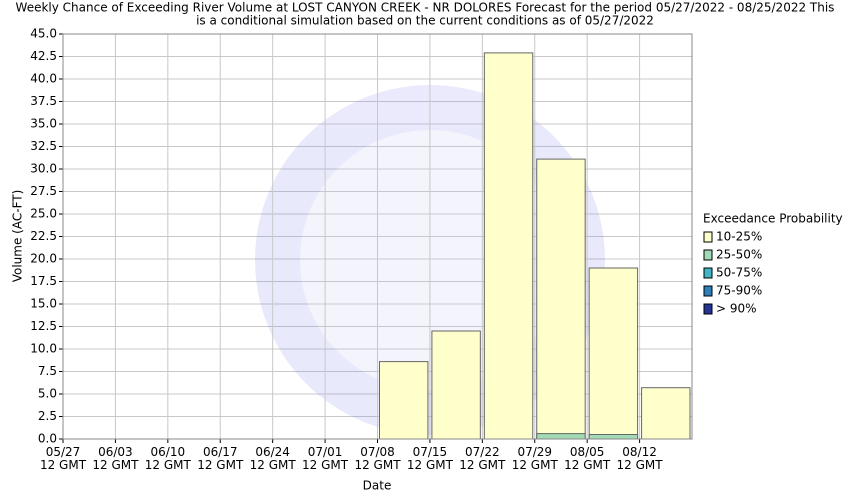 The image size is (850, 500). What do you see at coordinates (377, 486) in the screenshot?
I see `x-axis-label: Date` at bounding box center [377, 486].